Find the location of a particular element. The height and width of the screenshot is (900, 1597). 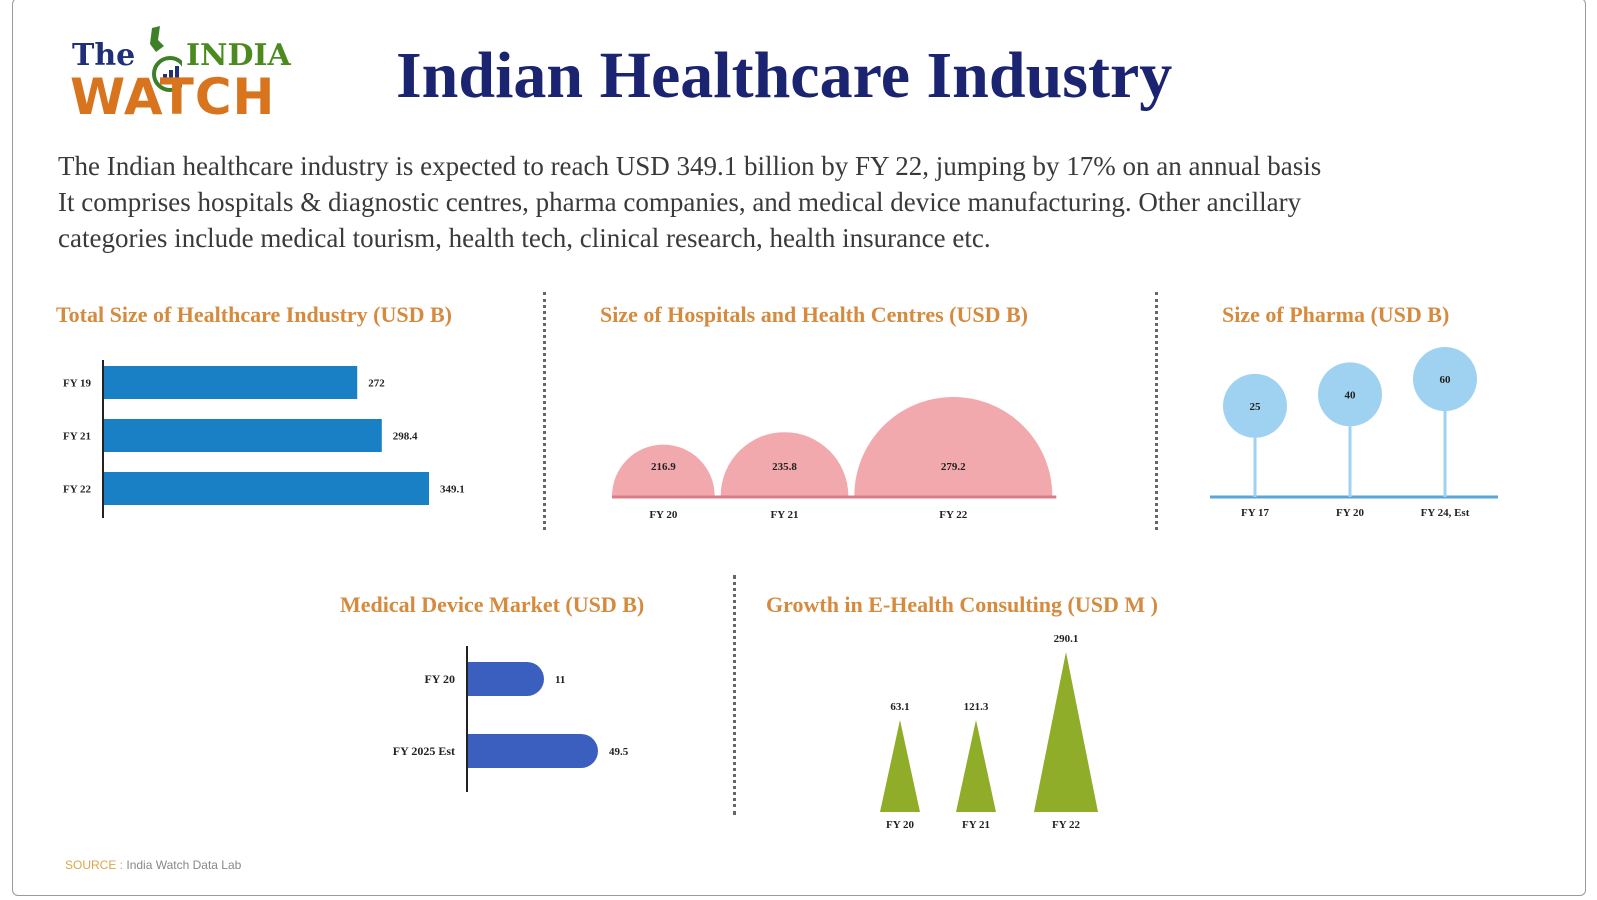

category-label: FY 2025 Est is located at coordinates (424, 751).